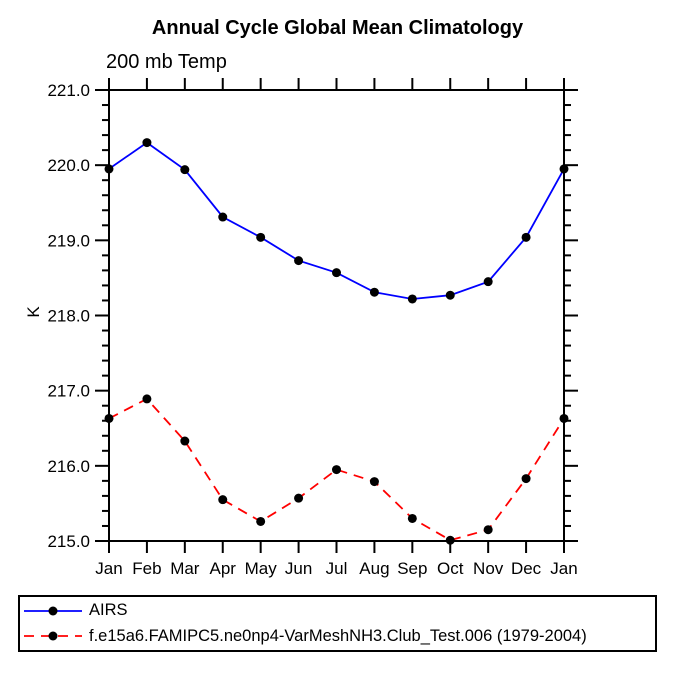 The width and height of the screenshot is (675, 675). Describe the element at coordinates (68, 391) in the screenshot. I see `y-tick-label: 217.0` at that location.